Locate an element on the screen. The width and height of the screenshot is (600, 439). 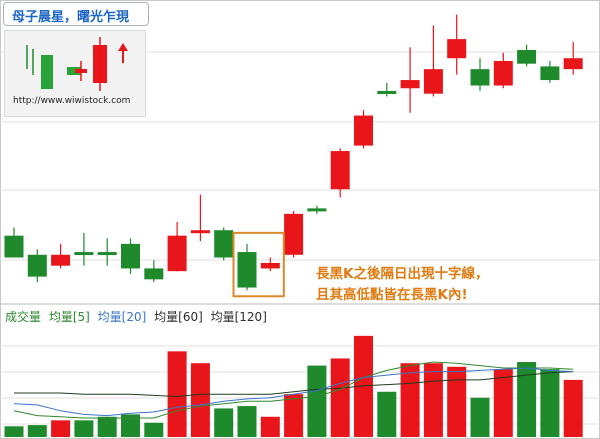
volume-ma-line-b is located at coordinates (293, 390).